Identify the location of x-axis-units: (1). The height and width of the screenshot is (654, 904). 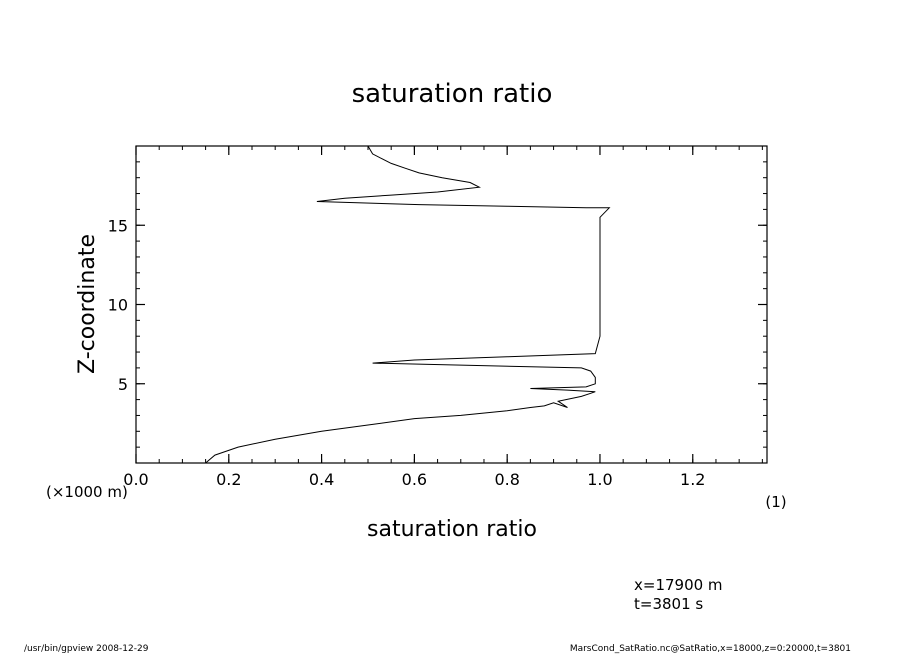
(775, 502).